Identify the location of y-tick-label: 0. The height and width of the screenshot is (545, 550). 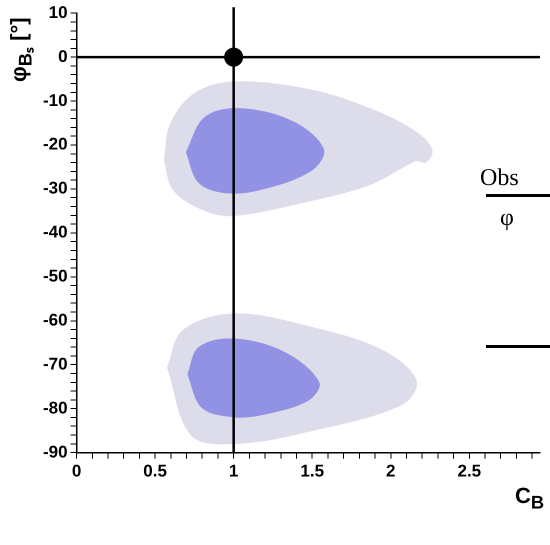
(63, 56).